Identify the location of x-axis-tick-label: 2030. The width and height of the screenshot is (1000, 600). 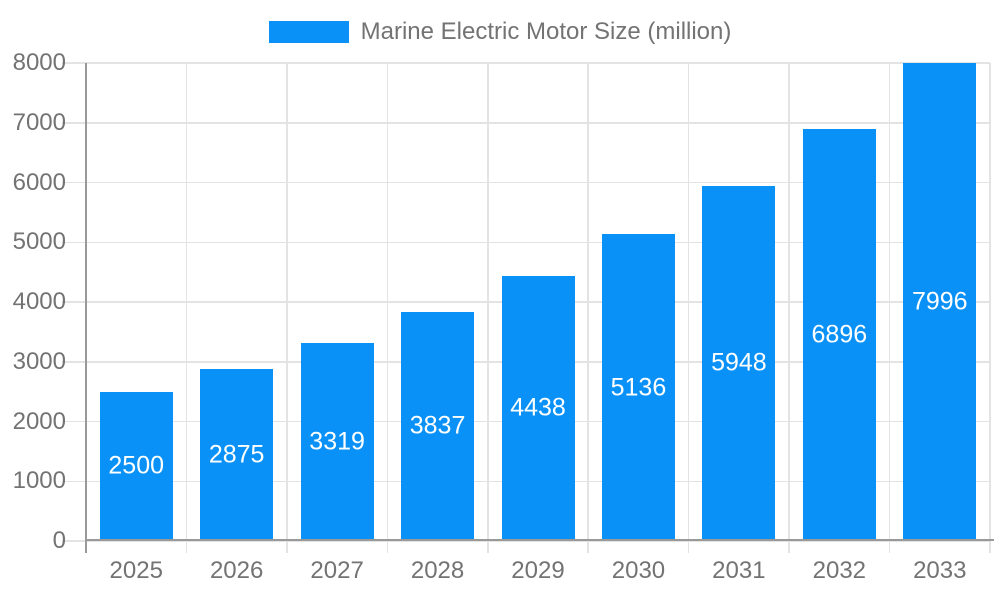
(638, 570).